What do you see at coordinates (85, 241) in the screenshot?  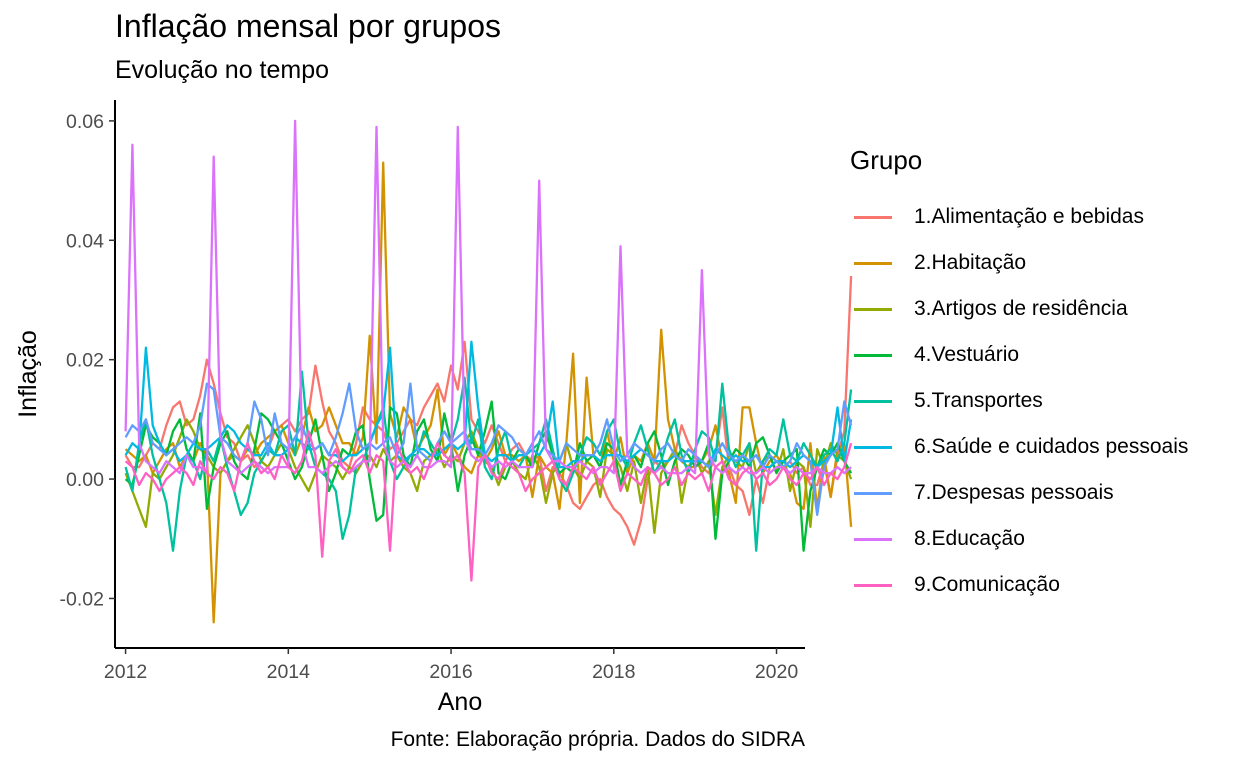 I see `y-tick-label: 0.04` at bounding box center [85, 241].